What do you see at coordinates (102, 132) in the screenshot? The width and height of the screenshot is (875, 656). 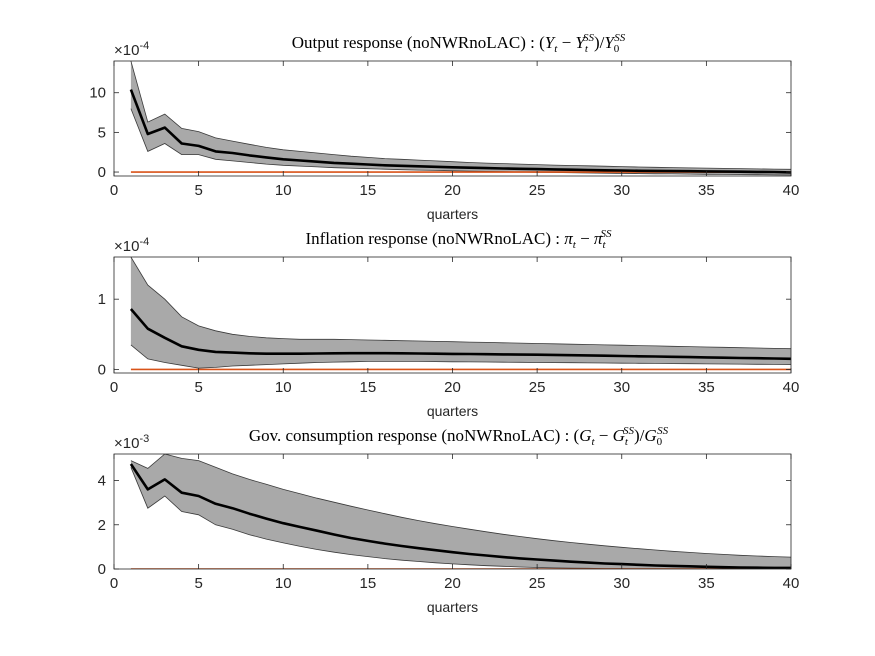 I see `y-tick-label: 5` at bounding box center [102, 132].